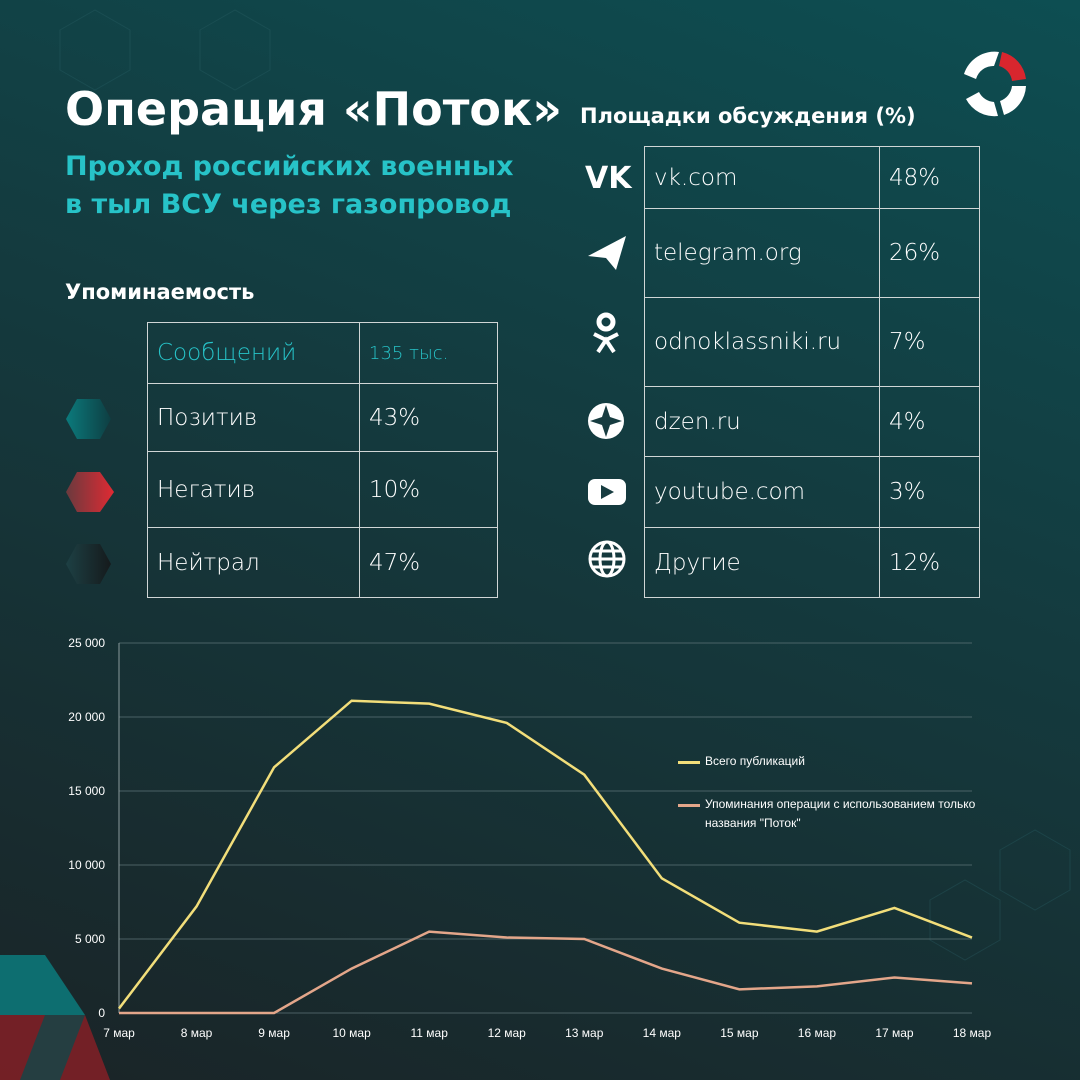 The height and width of the screenshot is (1080, 1080). I want to click on table-row: Другие 12%, so click(812, 562).